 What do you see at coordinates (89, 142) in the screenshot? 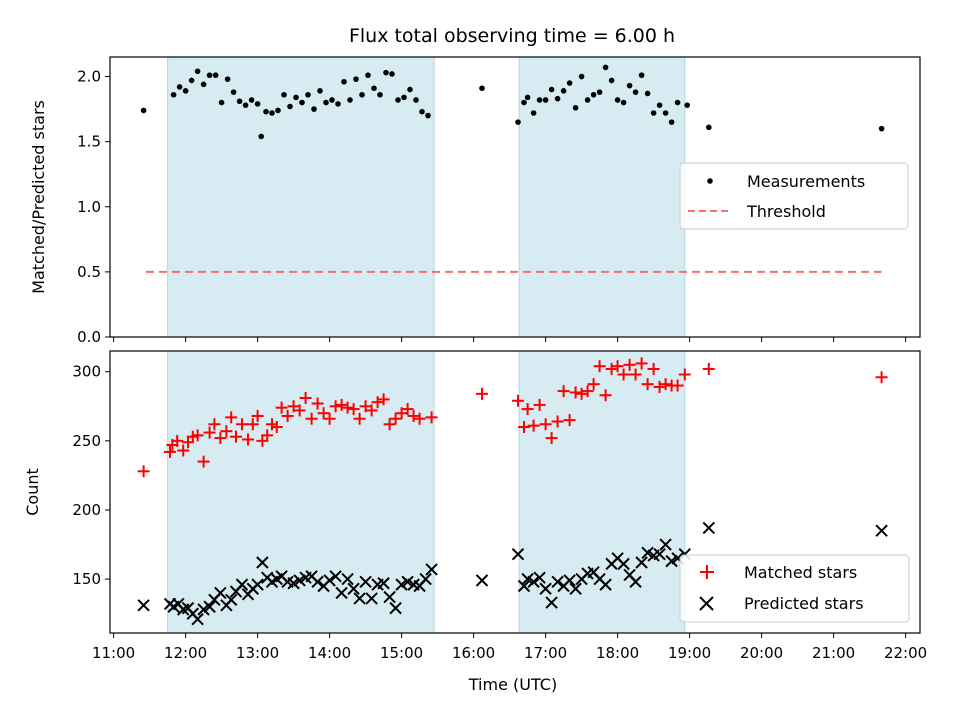
I see `y-tick-label: 1.5` at bounding box center [89, 142].